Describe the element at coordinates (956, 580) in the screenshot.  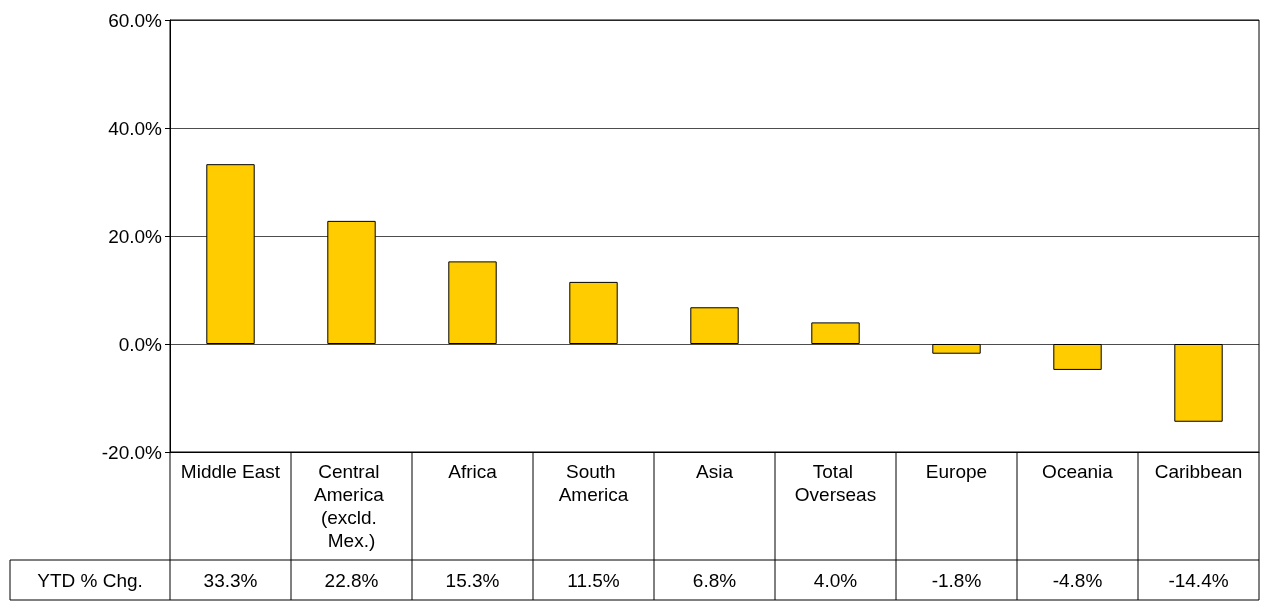
I see `data-label: -1.8%` at that location.